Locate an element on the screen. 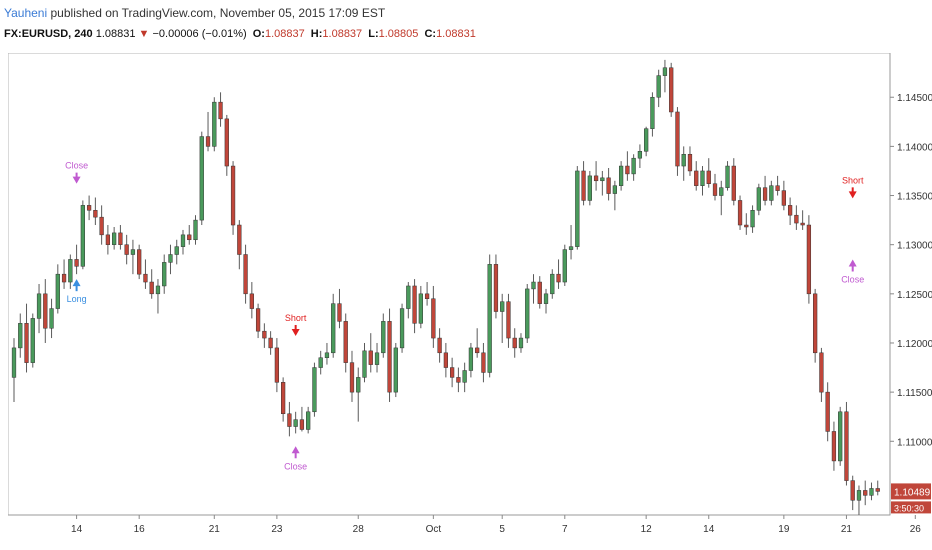  symbol-name: FX:EURUSD, 240 is located at coordinates (48, 34).